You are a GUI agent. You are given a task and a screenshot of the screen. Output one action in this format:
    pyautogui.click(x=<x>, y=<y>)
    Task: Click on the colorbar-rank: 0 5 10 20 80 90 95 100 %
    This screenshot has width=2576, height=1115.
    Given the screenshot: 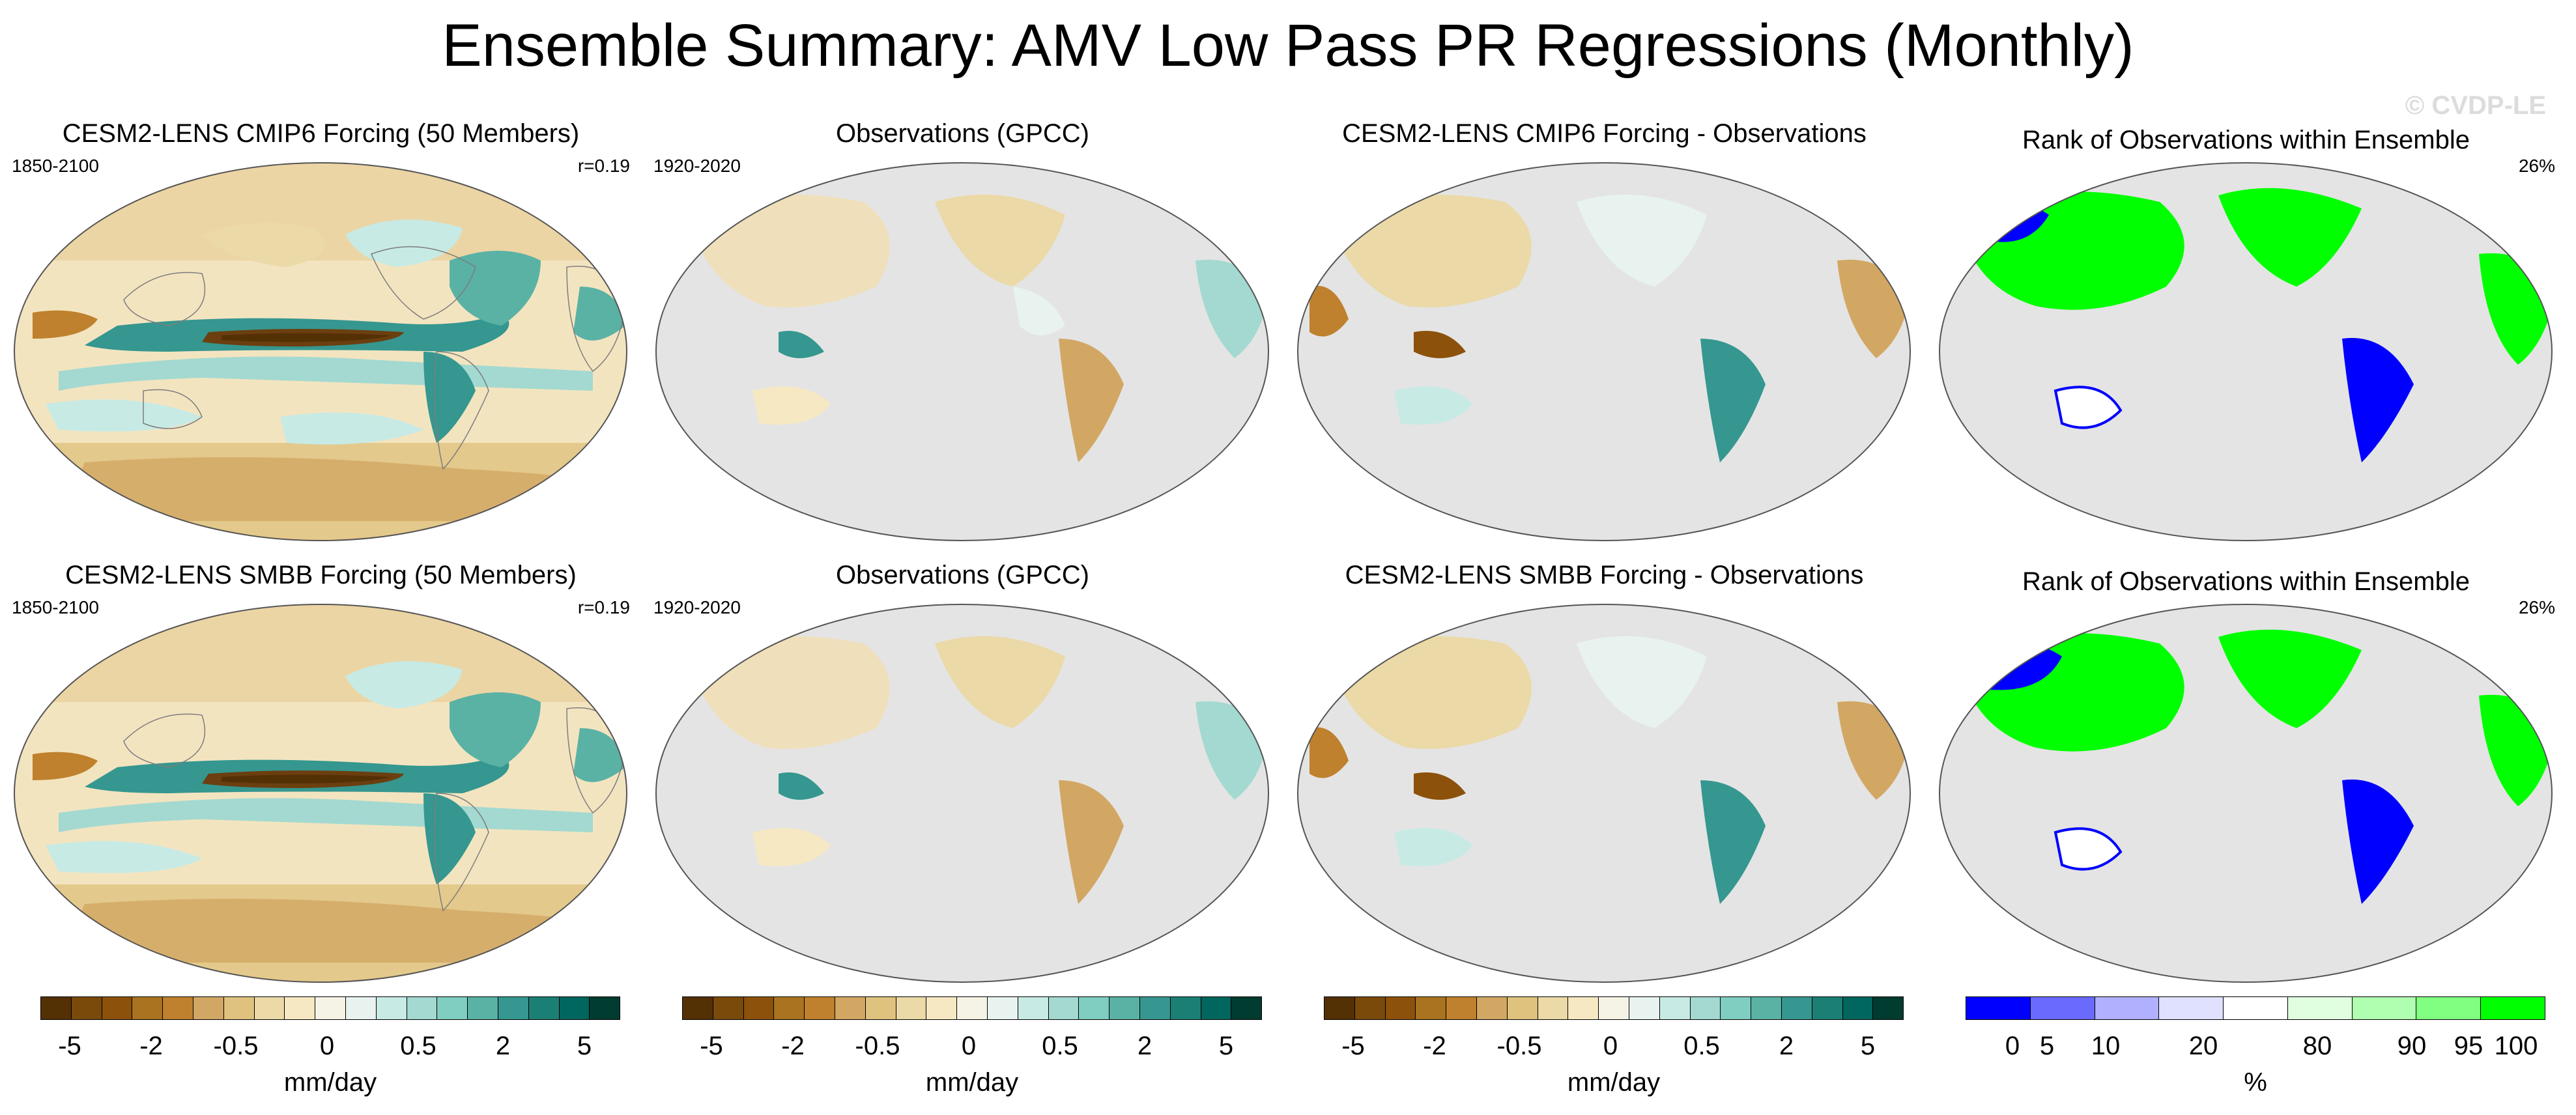 What is the action you would take?
    pyautogui.click(x=2255, y=1050)
    